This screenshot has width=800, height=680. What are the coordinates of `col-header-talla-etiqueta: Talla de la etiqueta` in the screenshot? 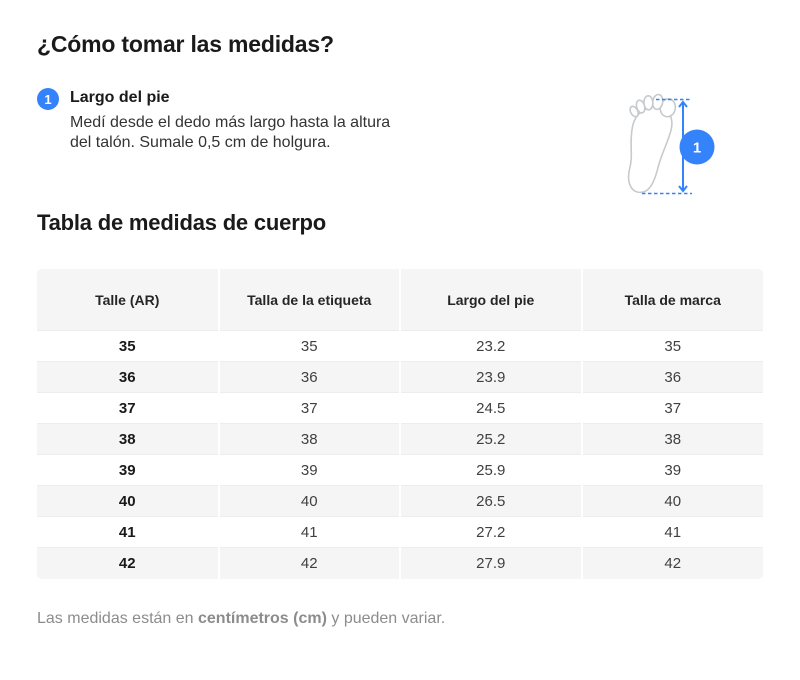 It's located at (308, 299).